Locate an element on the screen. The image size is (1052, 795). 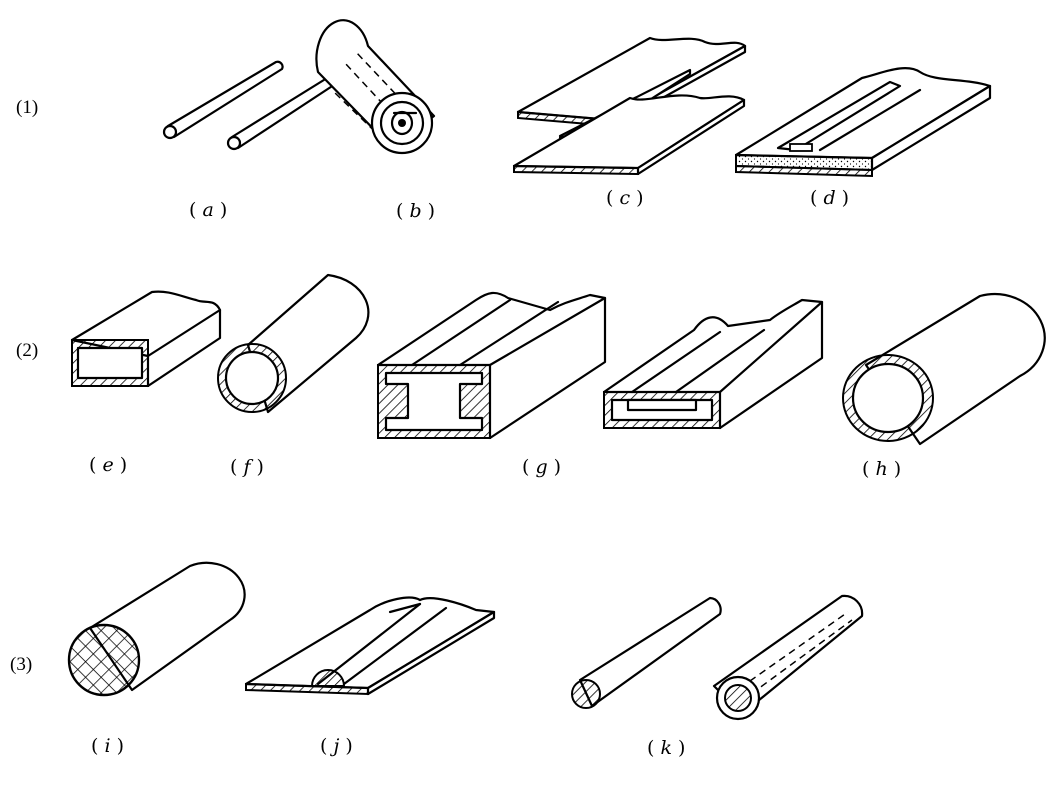
caption-i-letter: i is located at coordinates (107, 746).